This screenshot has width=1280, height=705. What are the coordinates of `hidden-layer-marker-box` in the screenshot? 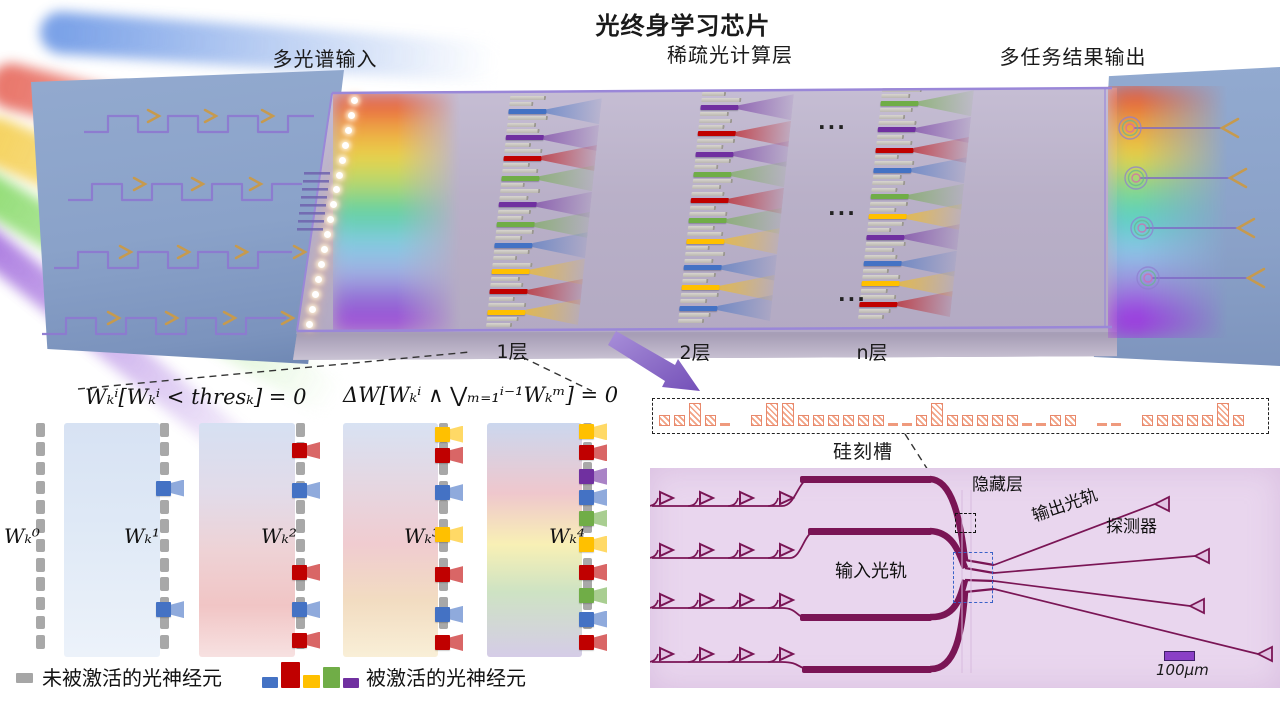 It's located at (965, 523).